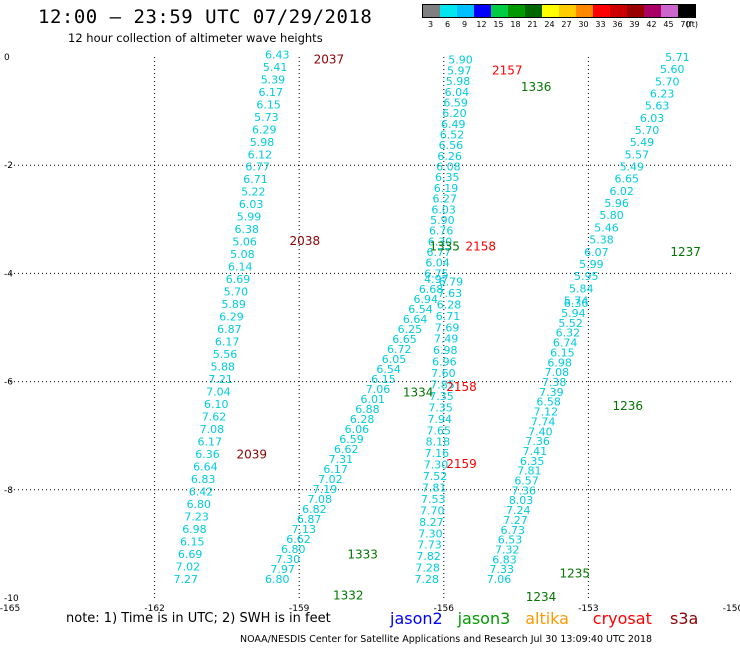 Image resolution: width=740 pixels, height=650 pixels. What do you see at coordinates (348, 595) in the screenshot?
I see `pass-time-label: 1332` at bounding box center [348, 595].